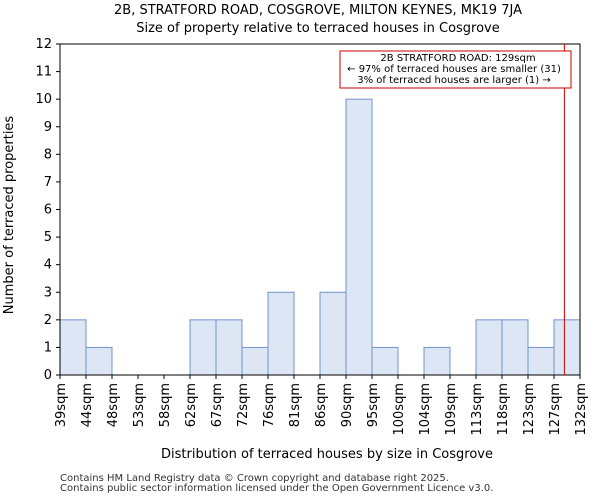 The height and width of the screenshot is (500, 600). Describe the element at coordinates (48, 210) in the screenshot. I see `y-tick-label: 6` at that location.